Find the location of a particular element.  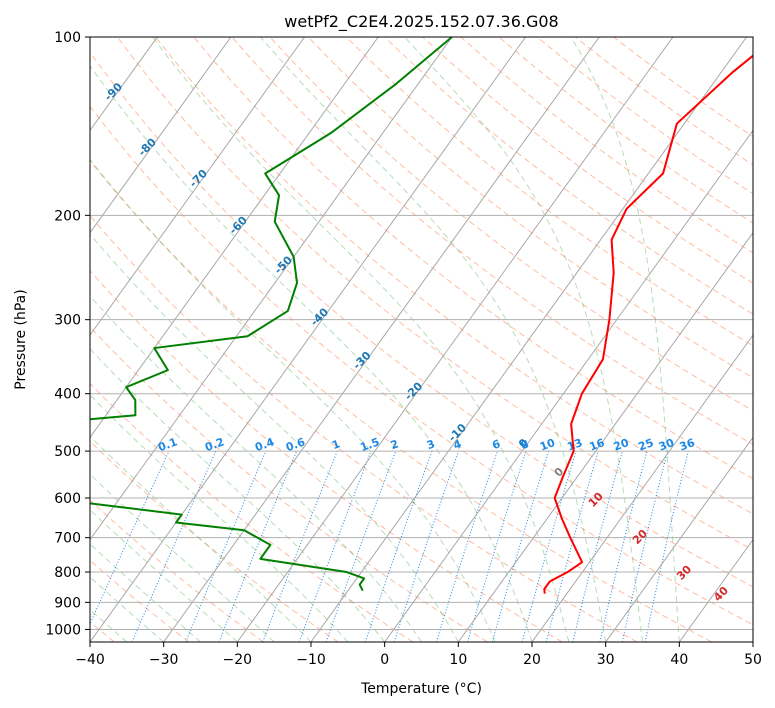

mixing-ratio-label: 0.4 is located at coordinates (264, 444).